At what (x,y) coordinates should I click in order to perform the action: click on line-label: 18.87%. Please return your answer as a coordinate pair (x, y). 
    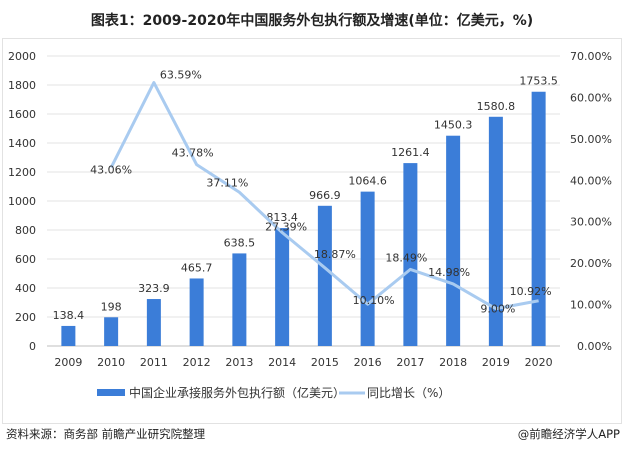
    Looking at the image, I should click on (335, 254).